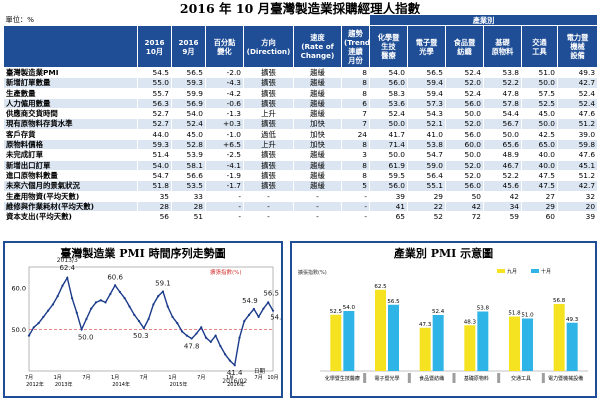 This screenshot has width=600, height=400. Describe the element at coordinates (355, 134) in the screenshot. I see `table-cell: 24` at that location.